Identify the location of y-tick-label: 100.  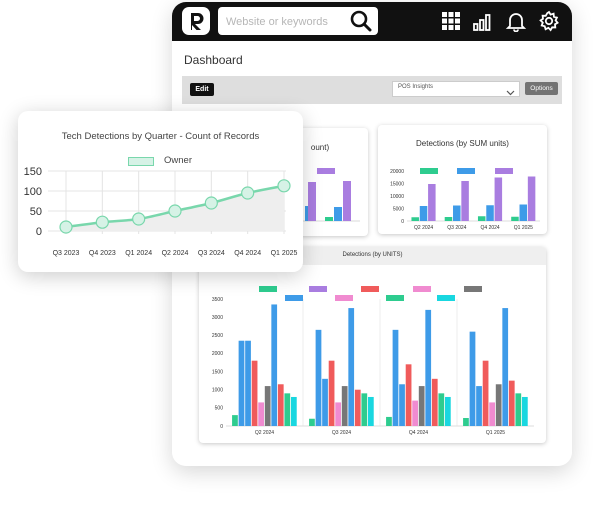
(33, 192).